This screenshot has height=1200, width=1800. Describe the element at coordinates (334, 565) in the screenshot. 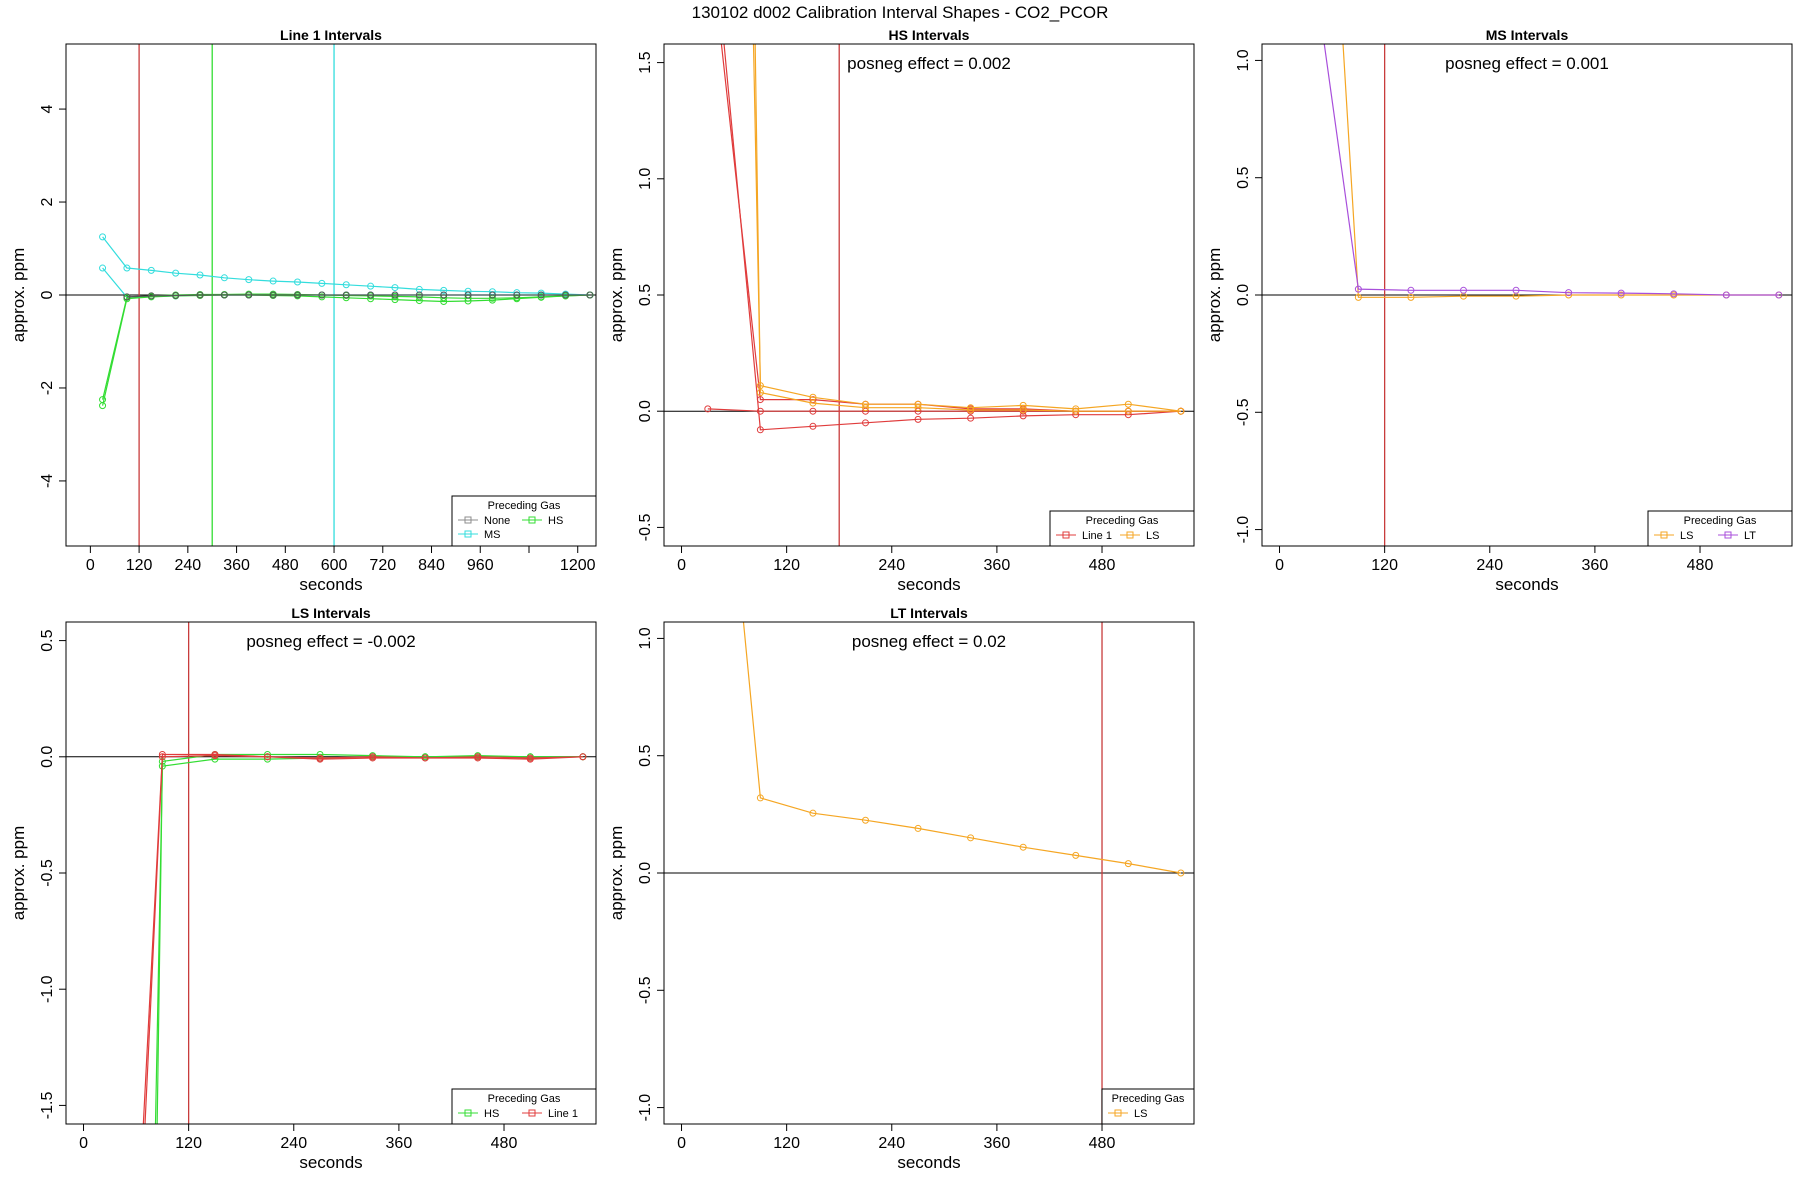

I see `x-tick-label: 600` at that location.